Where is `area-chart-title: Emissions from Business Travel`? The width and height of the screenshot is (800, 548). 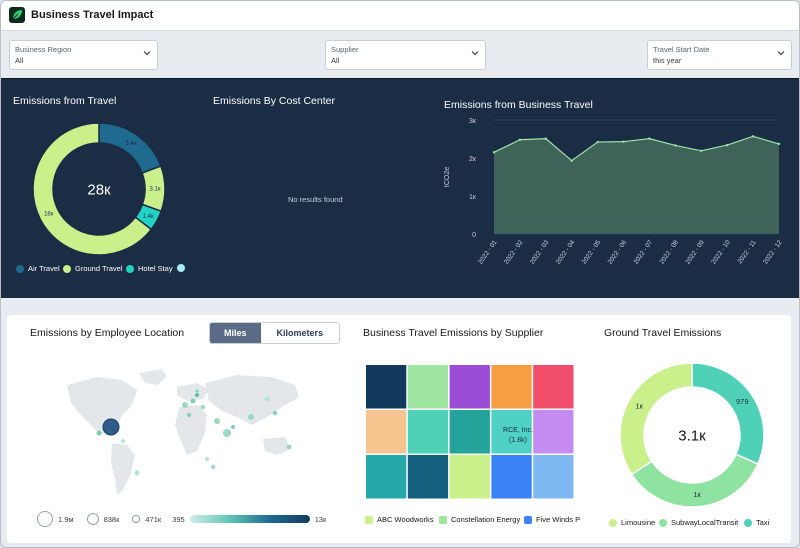 area-chart-title: Emissions from Business Travel is located at coordinates (518, 105).